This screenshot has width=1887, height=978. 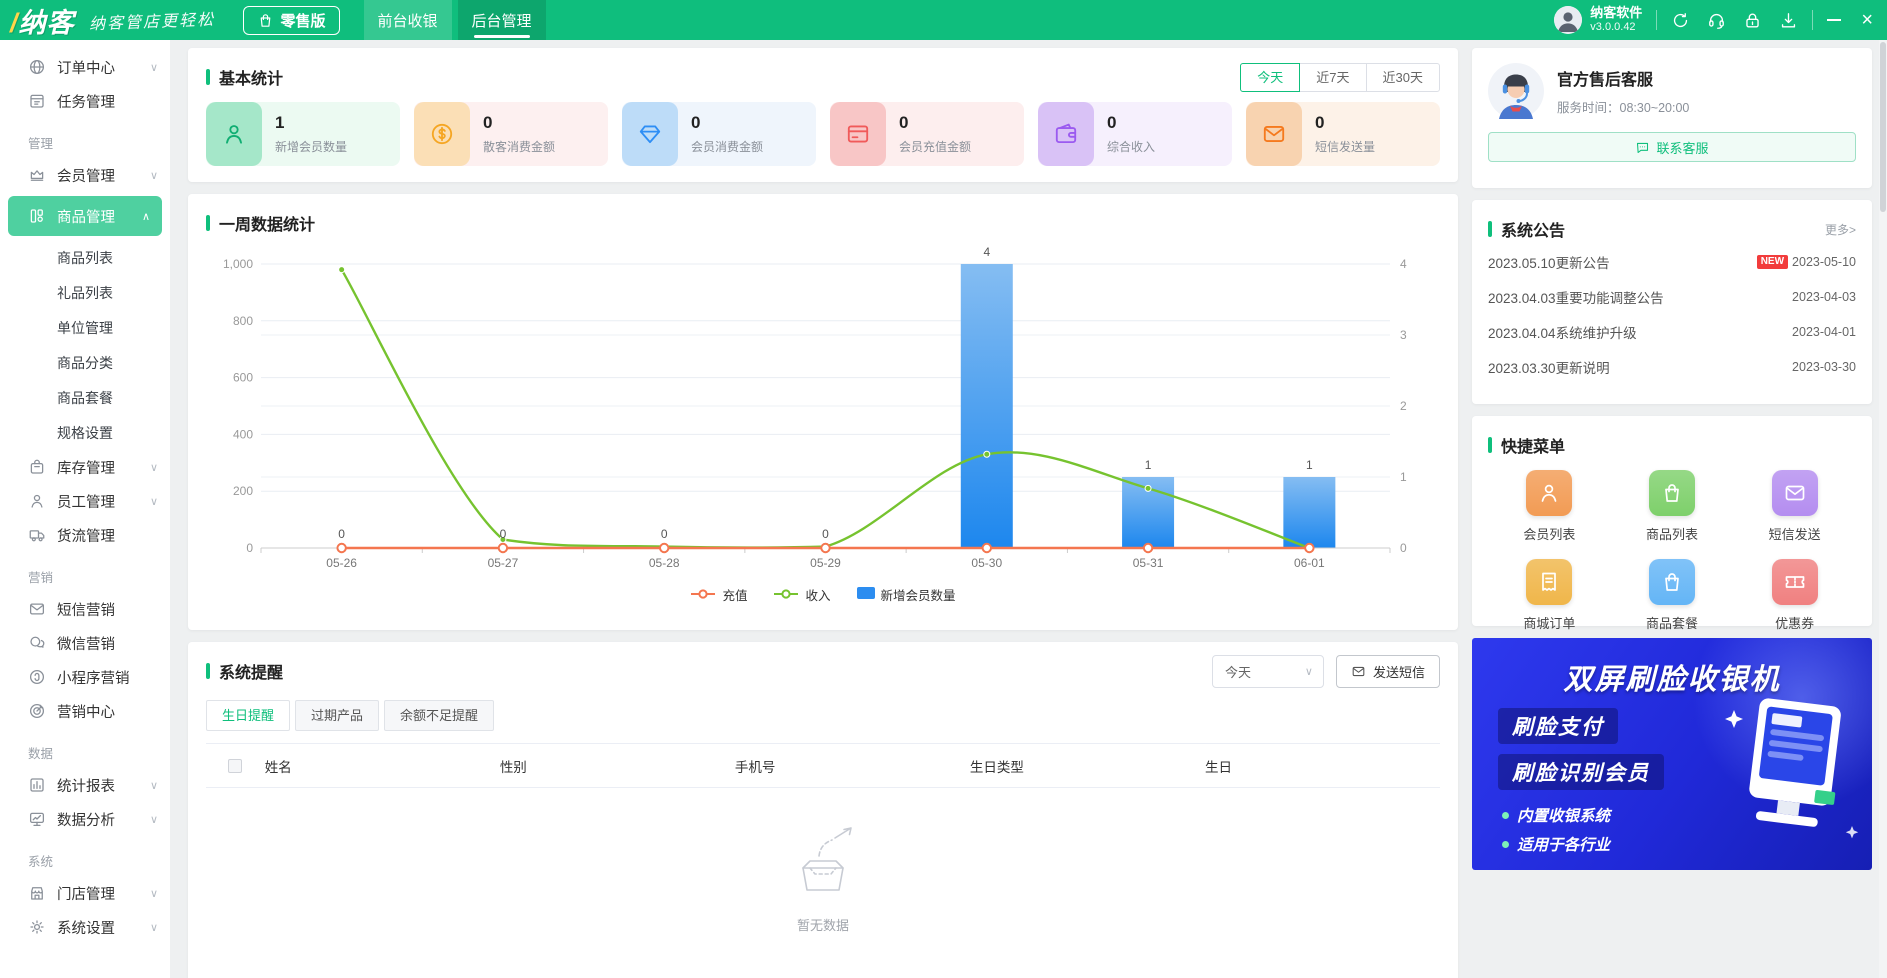 I want to click on sidebar-subitem: 规格设置, so click(x=85, y=432).